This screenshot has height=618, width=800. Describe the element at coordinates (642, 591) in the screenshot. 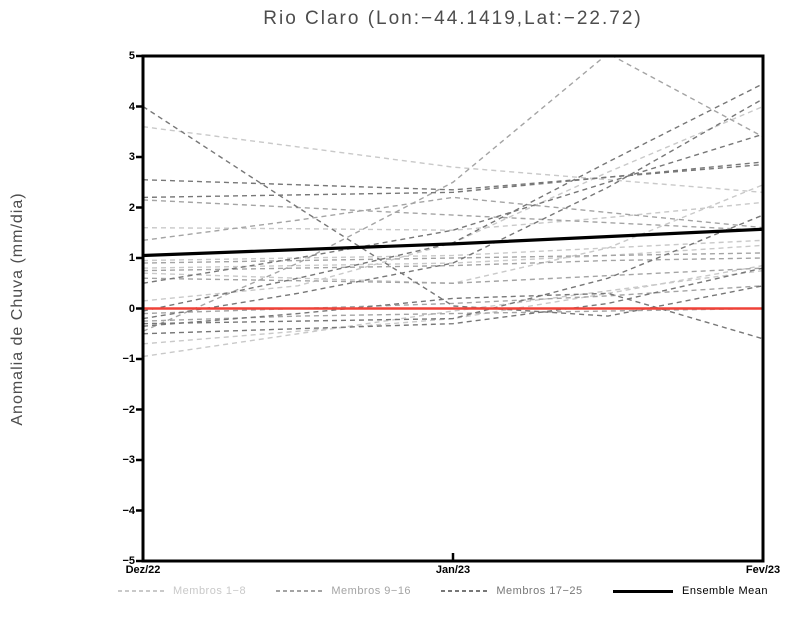

I see `solid-line-swatch` at that location.